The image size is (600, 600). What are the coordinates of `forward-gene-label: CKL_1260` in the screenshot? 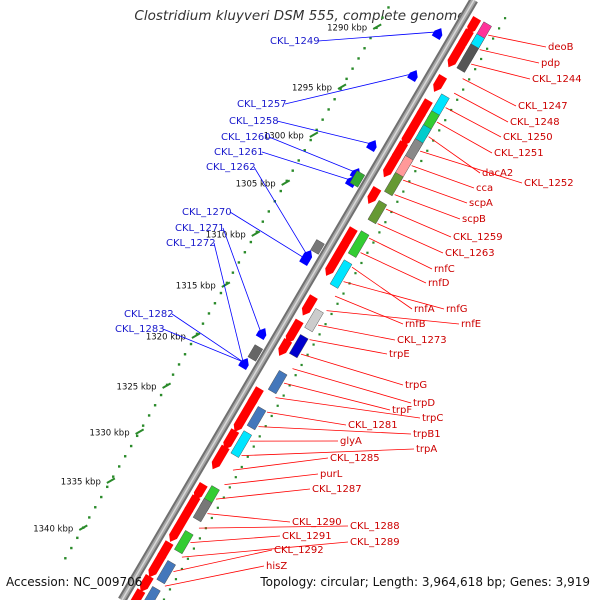 It's located at (246, 137).